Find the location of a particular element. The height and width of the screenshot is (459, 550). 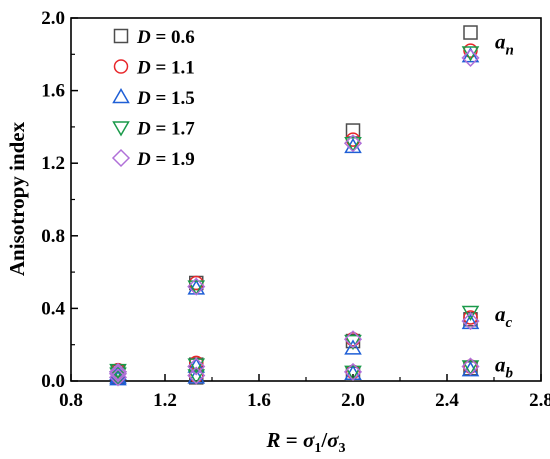

legend: D = 0.6D = 1.1D = 1.5D = 1.7D = 1.9 is located at coordinates (153, 98).